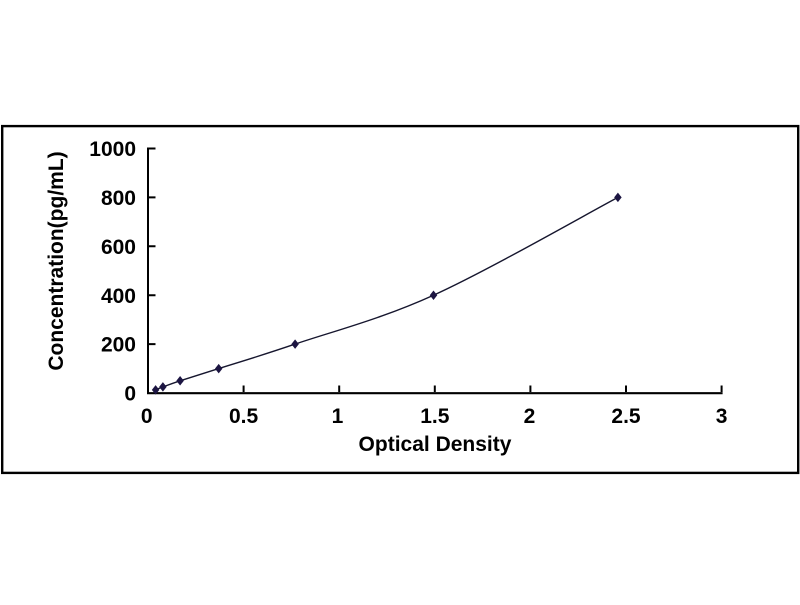 The height and width of the screenshot is (605, 800). What do you see at coordinates (435, 444) in the screenshot?
I see `svg-text: Optical Density` at bounding box center [435, 444].